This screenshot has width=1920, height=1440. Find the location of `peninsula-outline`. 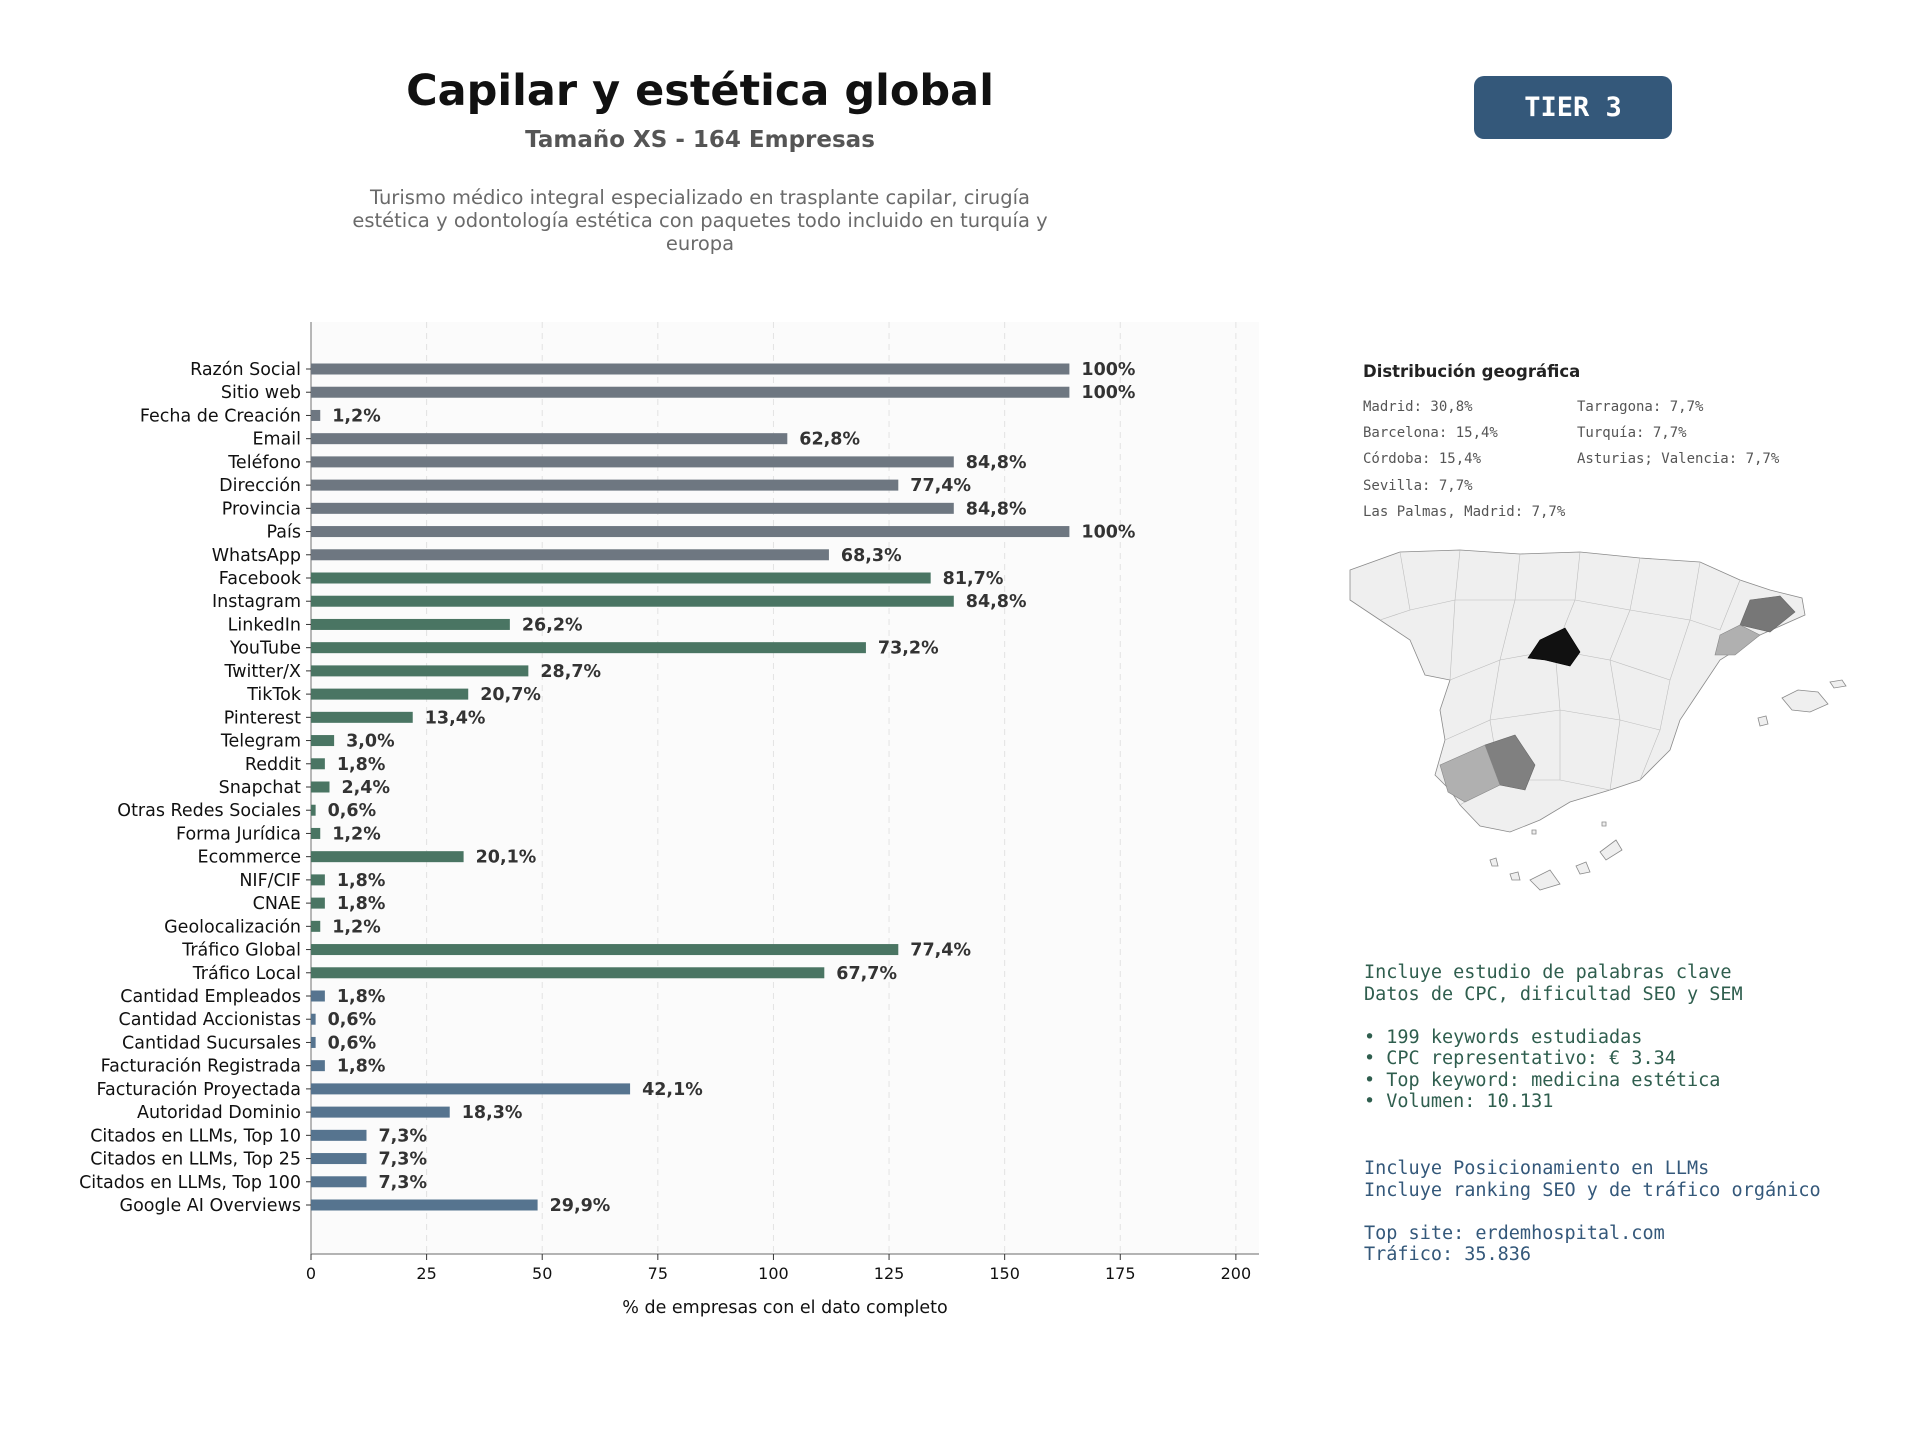

peninsula-outline is located at coordinates (1577, 691).